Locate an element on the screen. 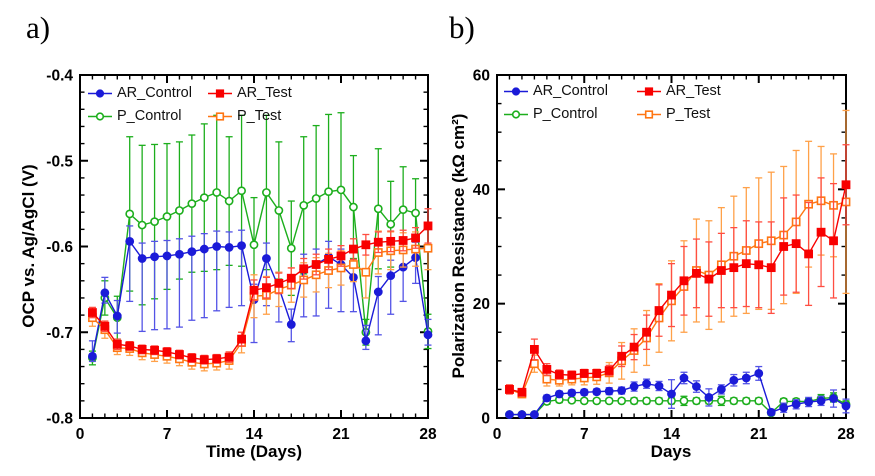 This screenshot has height=476, width=875. y-tick-label: 60 is located at coordinates (481, 76).